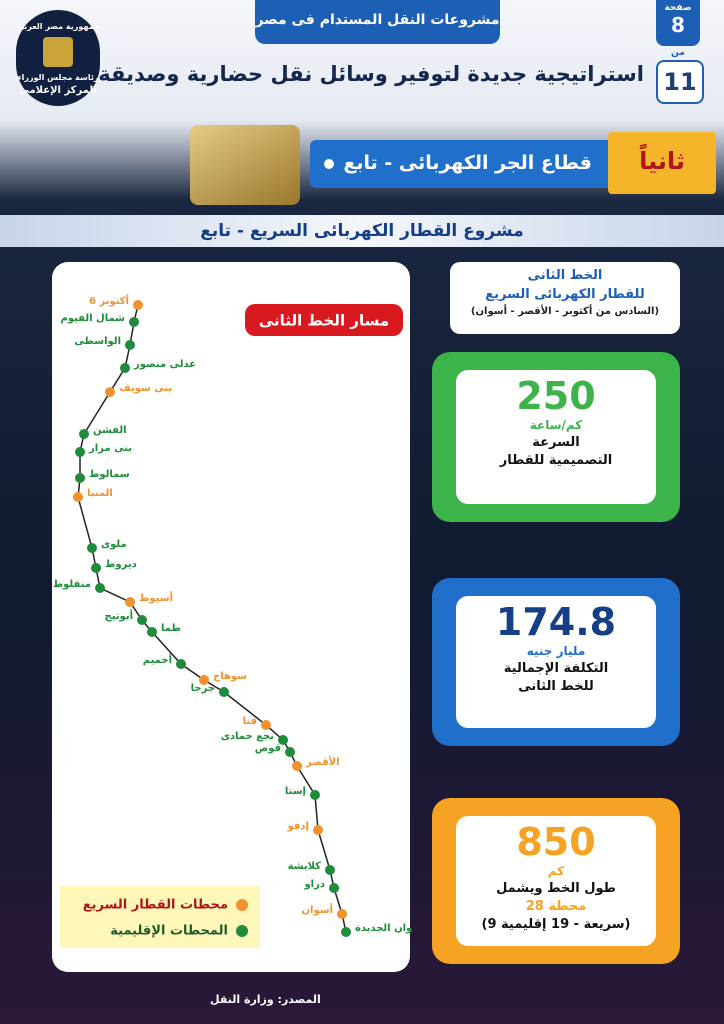  I want to click on page-label: صفحة, so click(678, 8).